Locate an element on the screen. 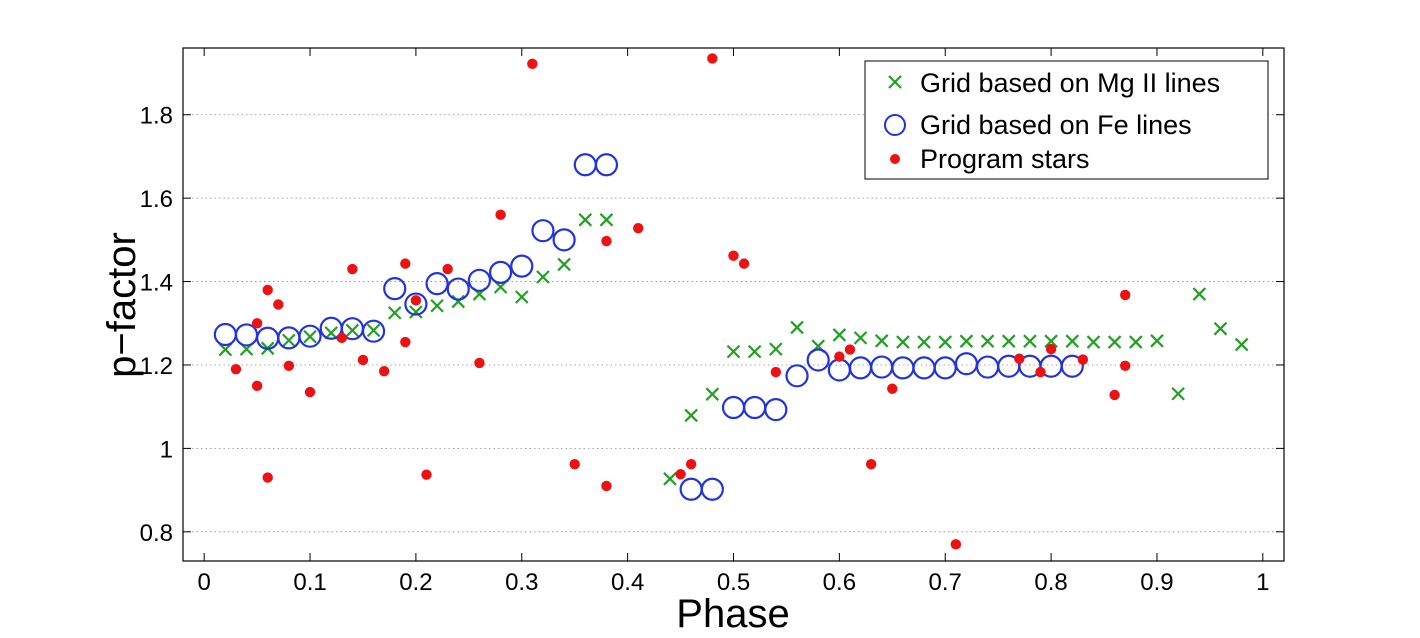 The width and height of the screenshot is (1420, 638). y-tick-label: 1.4 is located at coordinates (156, 283).